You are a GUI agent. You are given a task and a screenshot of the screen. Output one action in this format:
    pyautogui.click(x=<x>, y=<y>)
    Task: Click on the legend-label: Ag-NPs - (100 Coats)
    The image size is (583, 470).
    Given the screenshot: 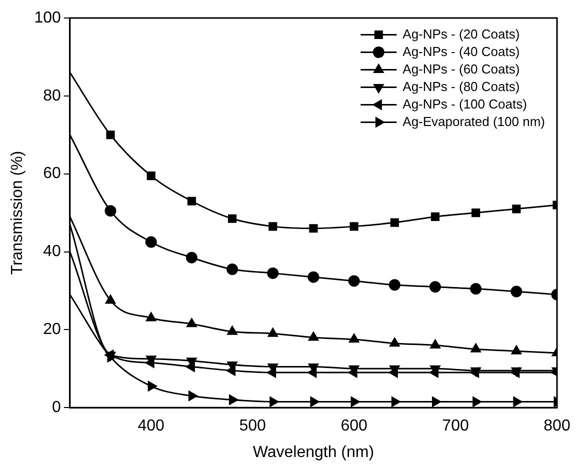 What is the action you would take?
    pyautogui.click(x=464, y=104)
    